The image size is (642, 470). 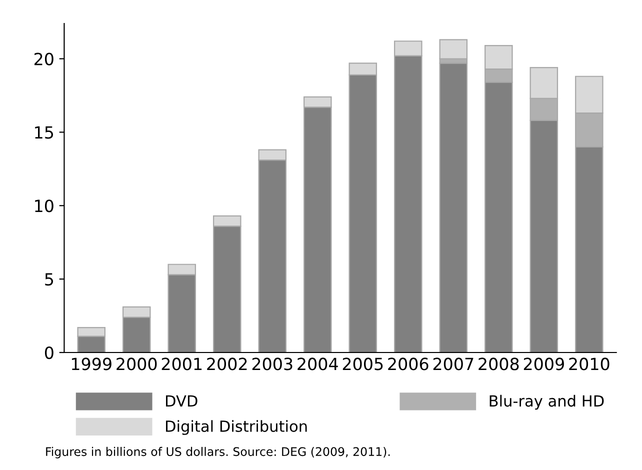 What do you see at coordinates (44, 206) in the screenshot?
I see `y-tick-label: 10` at bounding box center [44, 206].